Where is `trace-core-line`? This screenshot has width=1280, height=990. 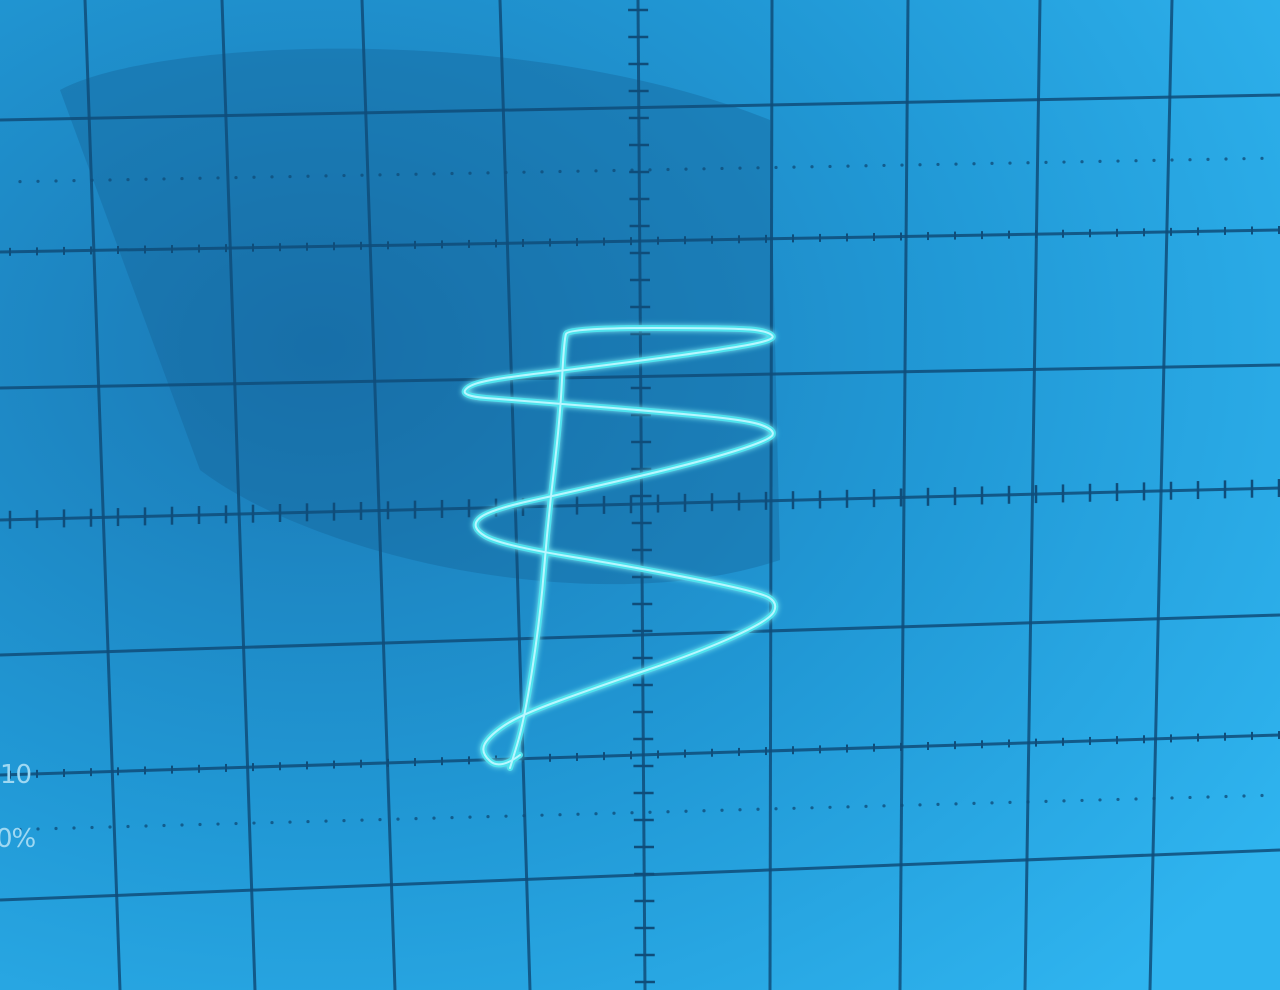 trace-core-line is located at coordinates (620, 548).